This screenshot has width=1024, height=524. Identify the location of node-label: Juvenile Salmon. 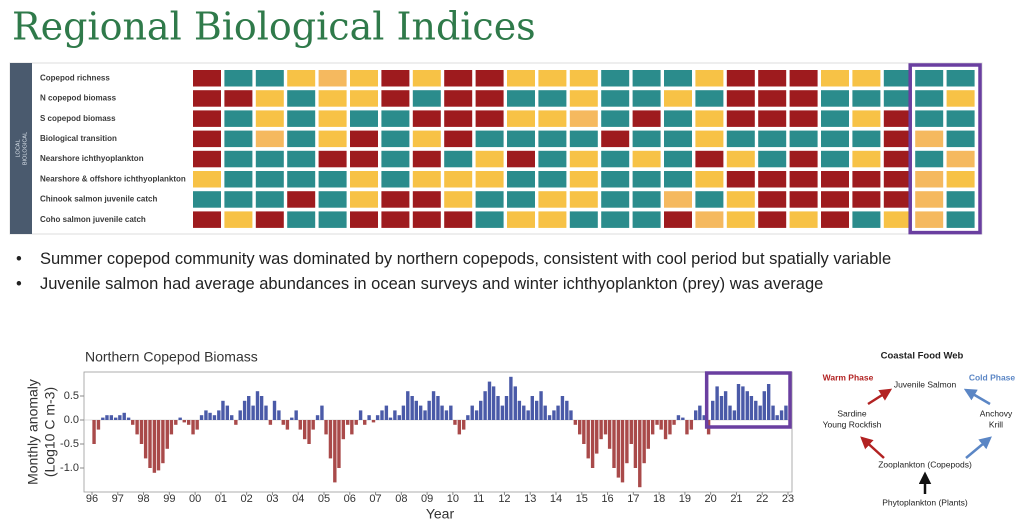
(925, 384).